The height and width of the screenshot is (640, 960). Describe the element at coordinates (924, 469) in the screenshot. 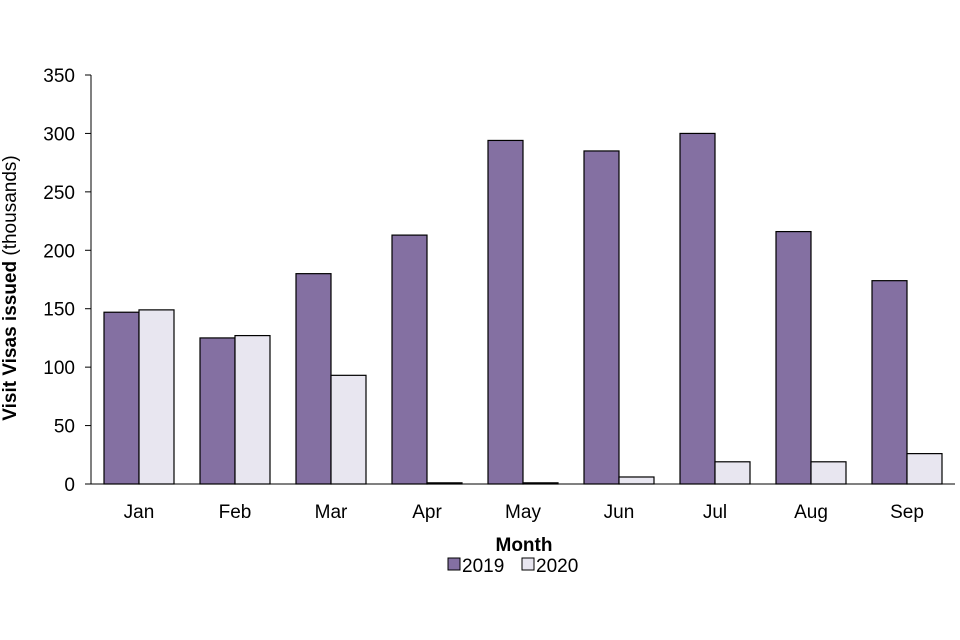

I see `bar-2020-Sep` at that location.